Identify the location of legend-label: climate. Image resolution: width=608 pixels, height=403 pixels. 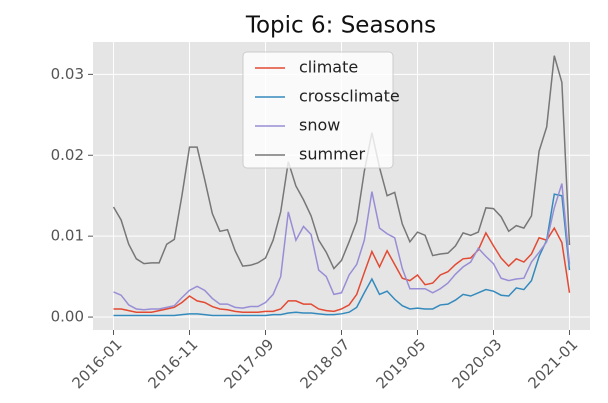
(328, 67).